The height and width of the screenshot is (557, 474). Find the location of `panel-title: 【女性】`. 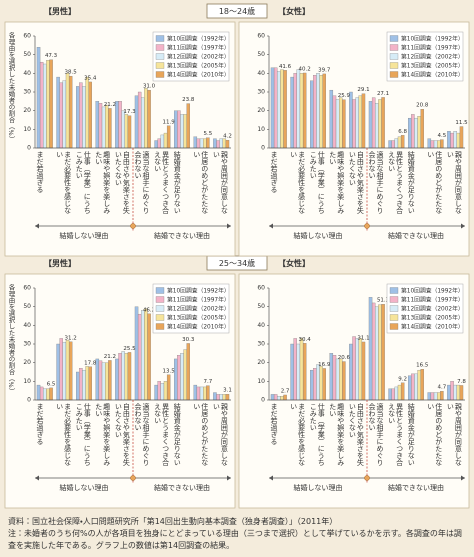

panel-title: 【女性】 is located at coordinates (294, 263).